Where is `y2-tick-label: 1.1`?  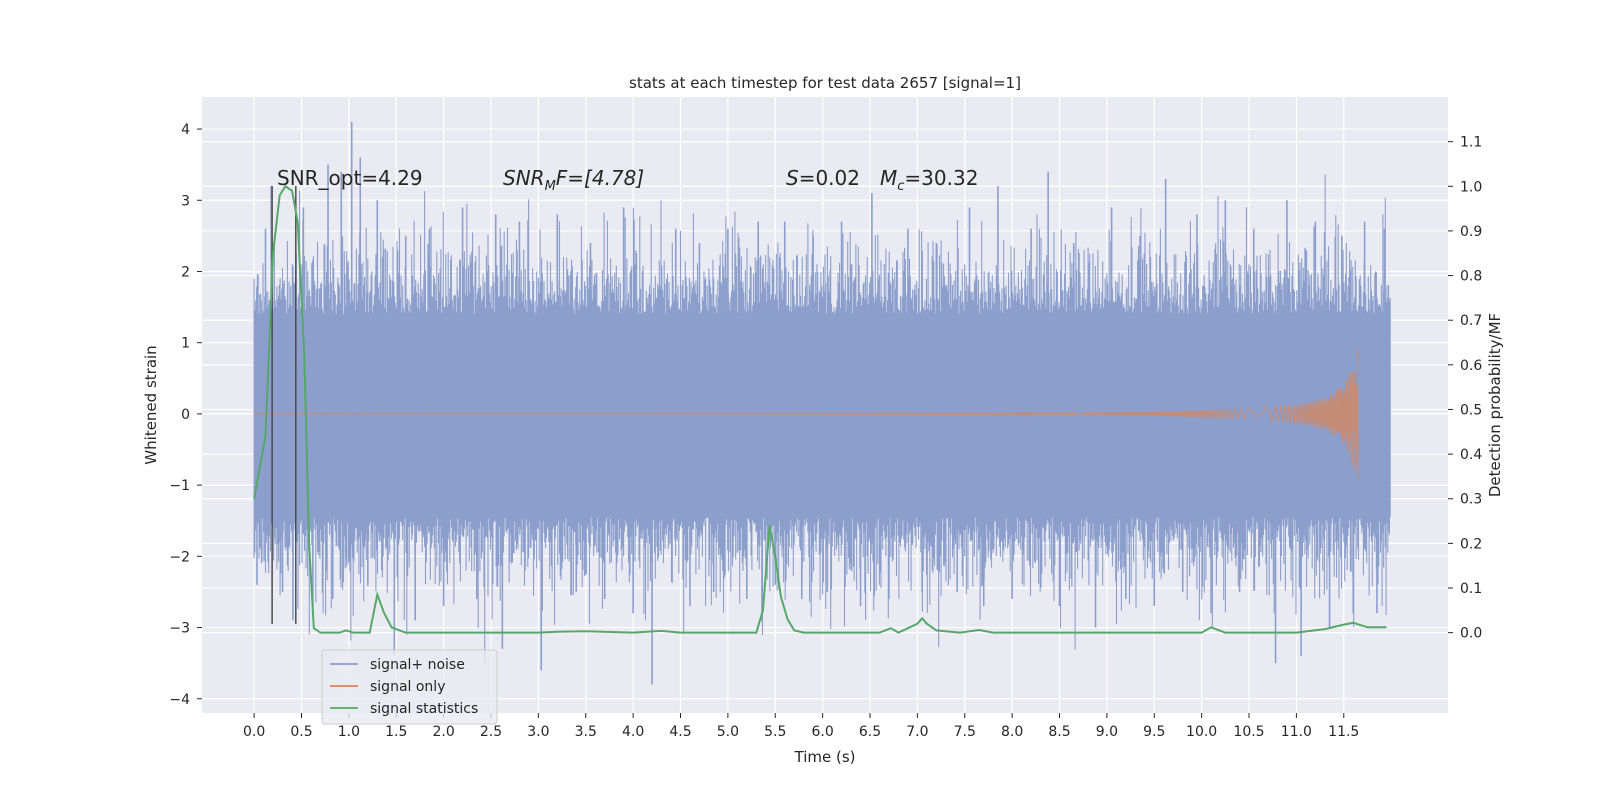
y2-tick-label: 1.1 is located at coordinates (1471, 143).